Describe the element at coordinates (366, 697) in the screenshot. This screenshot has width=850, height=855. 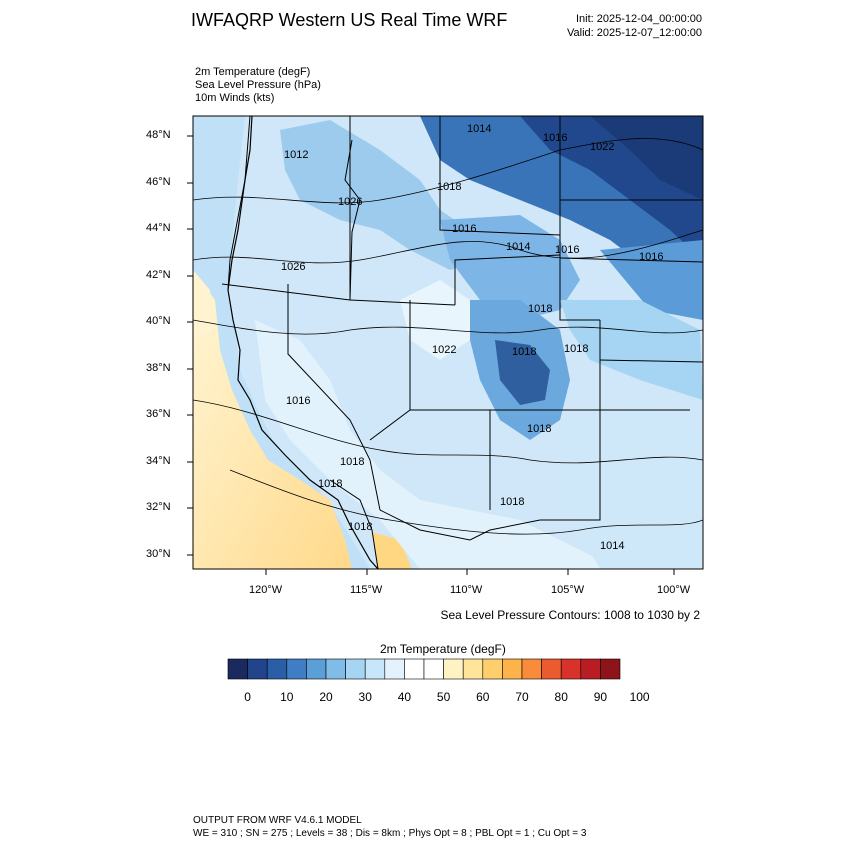
I see `colorbar-tick-label: 30` at that location.